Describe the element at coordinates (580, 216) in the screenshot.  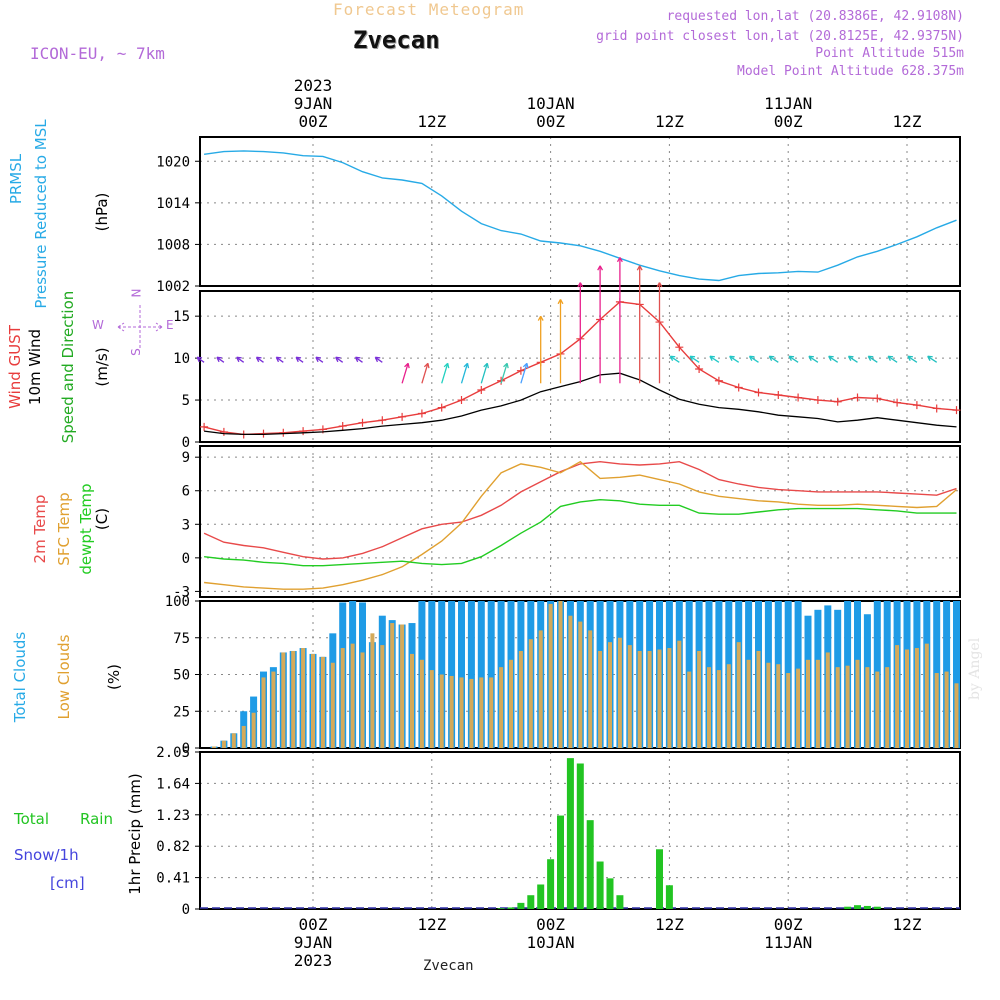
I see `pressure-line` at that location.